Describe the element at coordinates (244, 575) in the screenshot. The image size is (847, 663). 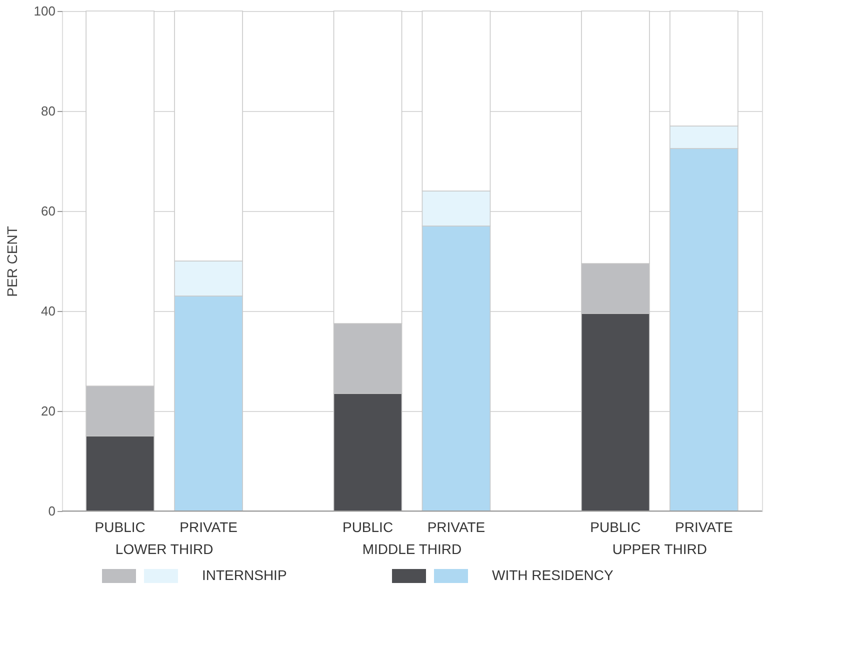
I see `legend-label: INTERNSHIP` at that location.